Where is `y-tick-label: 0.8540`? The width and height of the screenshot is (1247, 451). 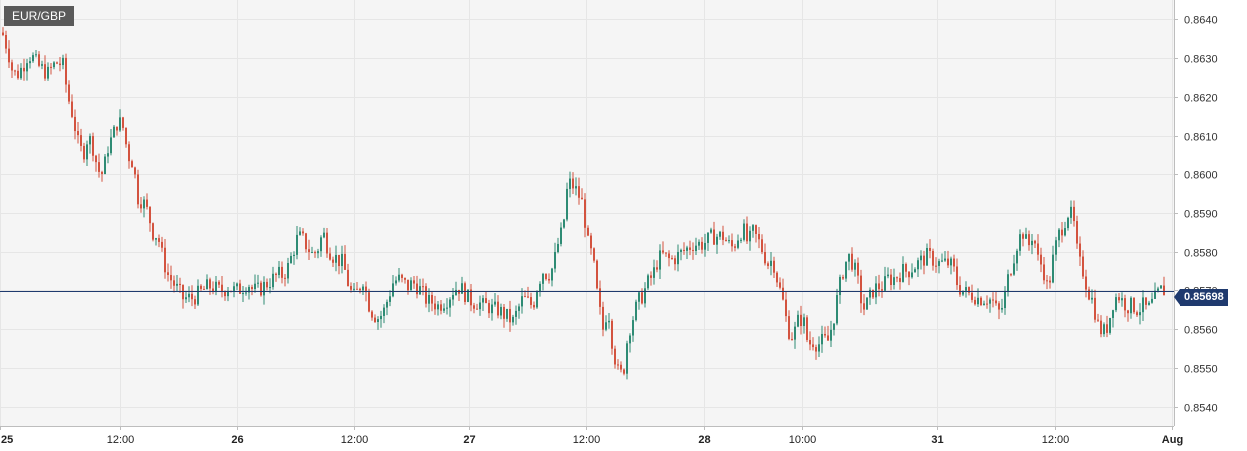
y-tick-label: 0.8540 is located at coordinates (1201, 409).